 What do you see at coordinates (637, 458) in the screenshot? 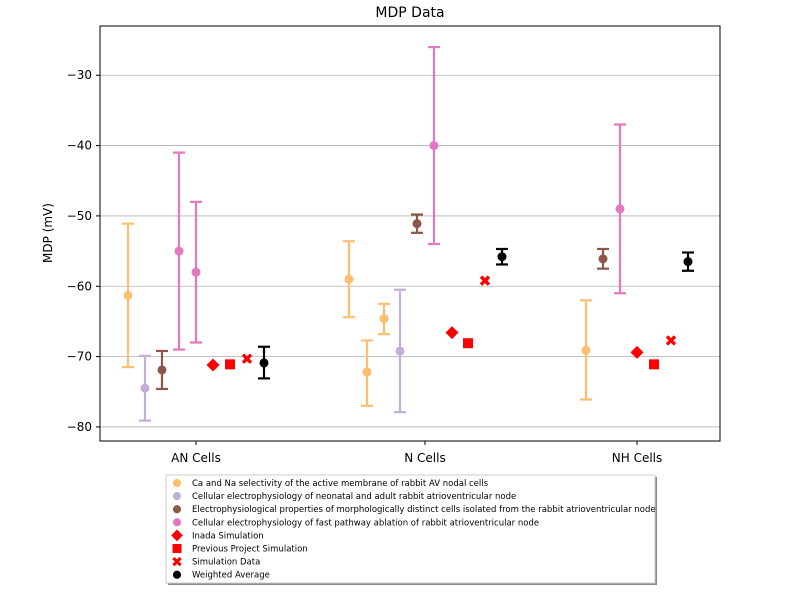
I see `x-tick-label: NH Cells` at bounding box center [637, 458].